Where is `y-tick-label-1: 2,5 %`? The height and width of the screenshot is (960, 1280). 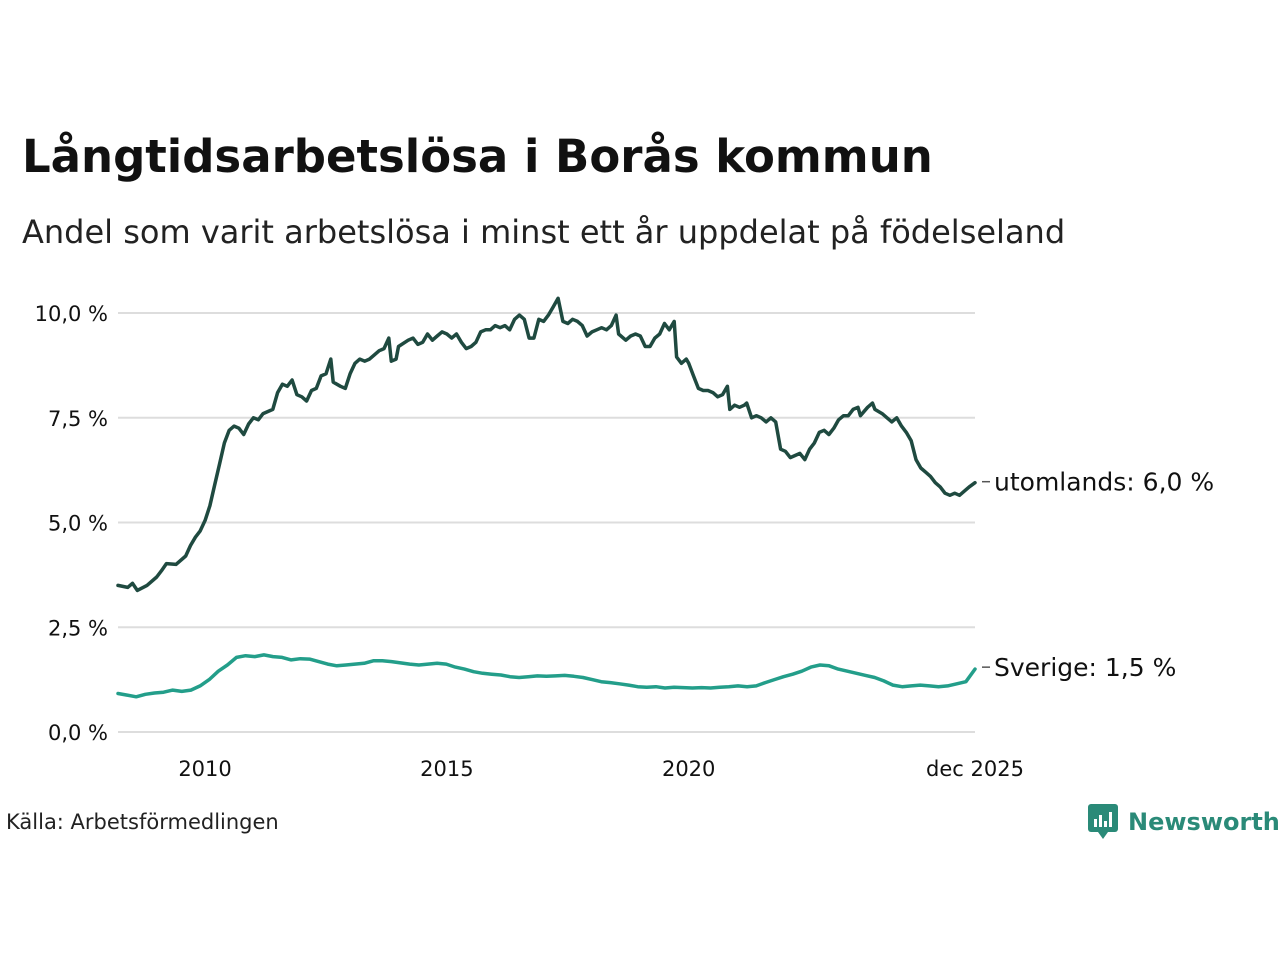
y-tick-label-1: 2,5 % is located at coordinates (78, 628).